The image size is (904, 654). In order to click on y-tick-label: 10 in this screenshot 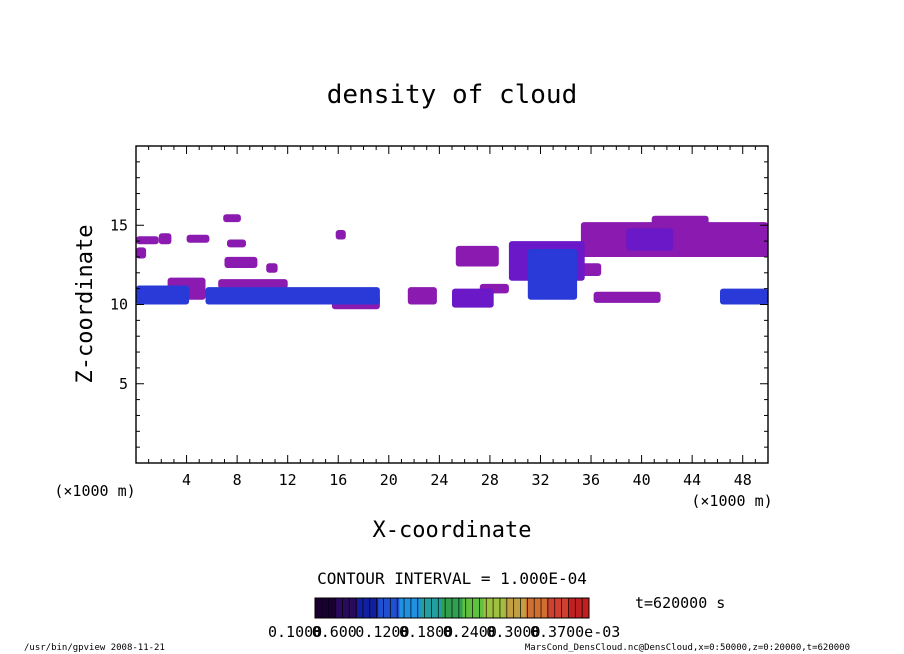, I will do `click(119, 305)`.